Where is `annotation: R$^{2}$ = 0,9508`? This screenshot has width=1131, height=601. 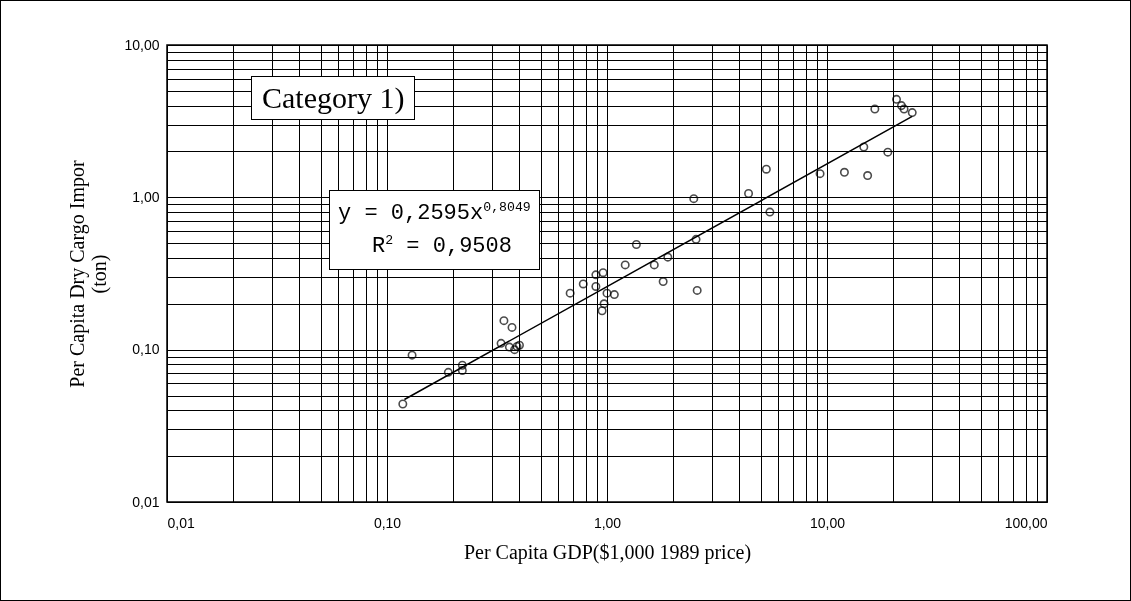
annotation: R$^{2}$ = 0,9508 is located at coordinates (442, 246).